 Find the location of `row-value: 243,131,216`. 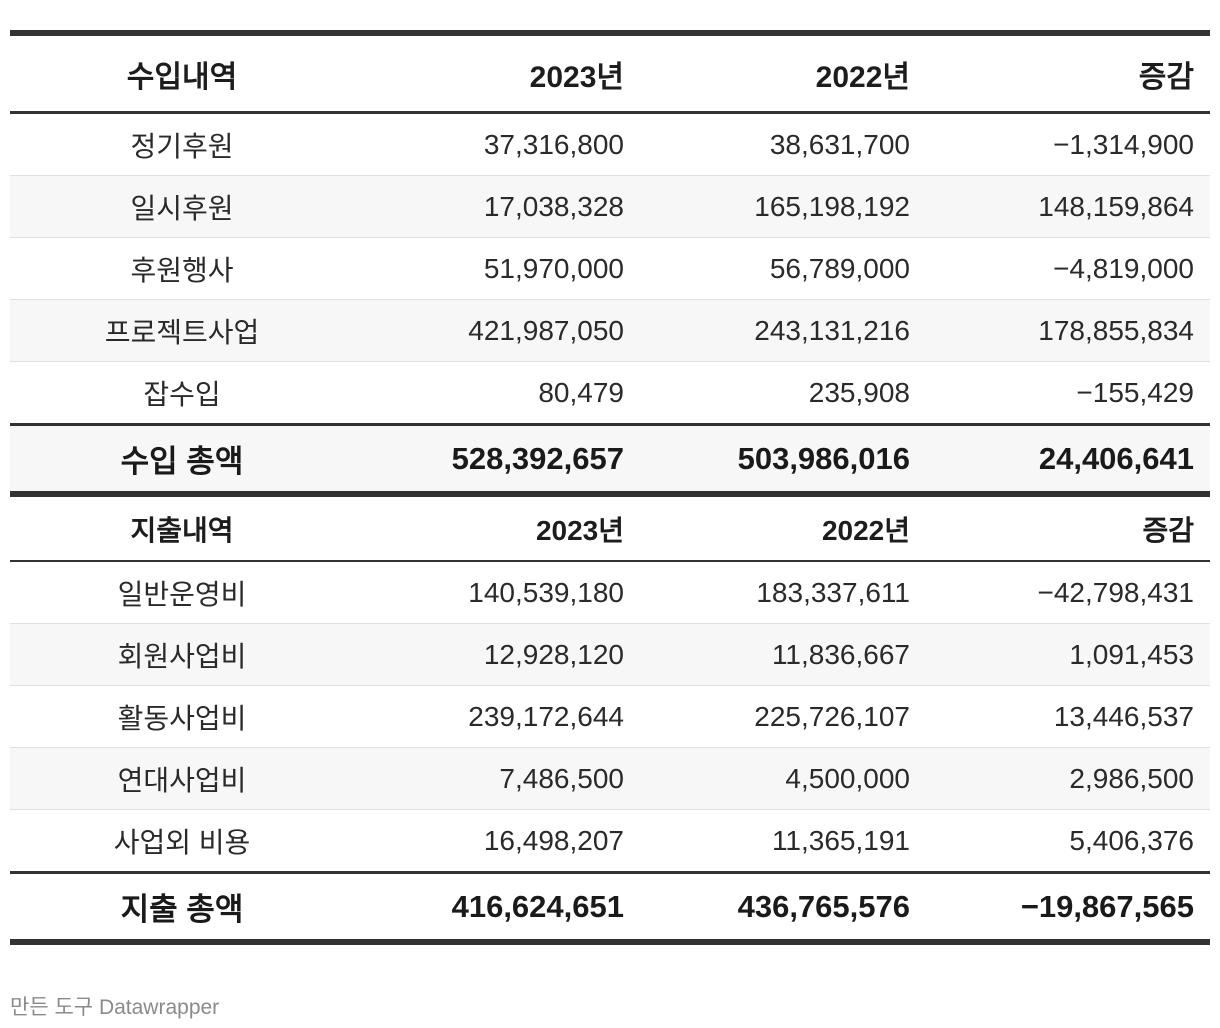

row-value: 243,131,216 is located at coordinates (783, 330).